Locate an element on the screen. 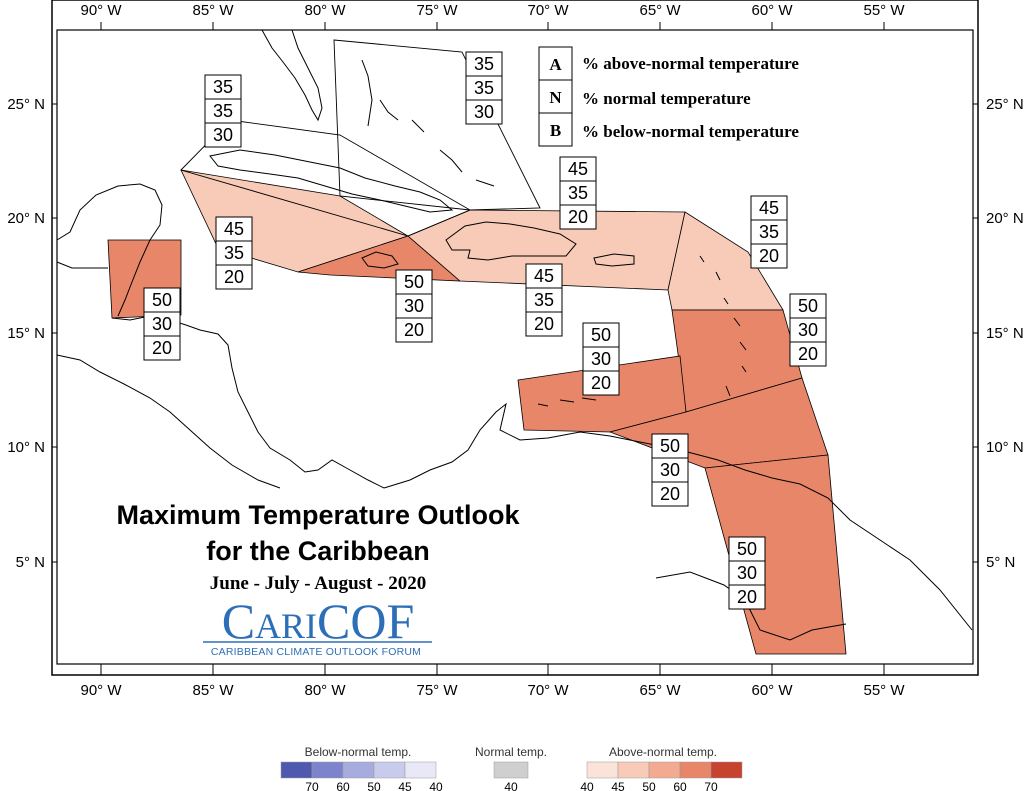  lon-label-top: 85° W is located at coordinates (213, 10).